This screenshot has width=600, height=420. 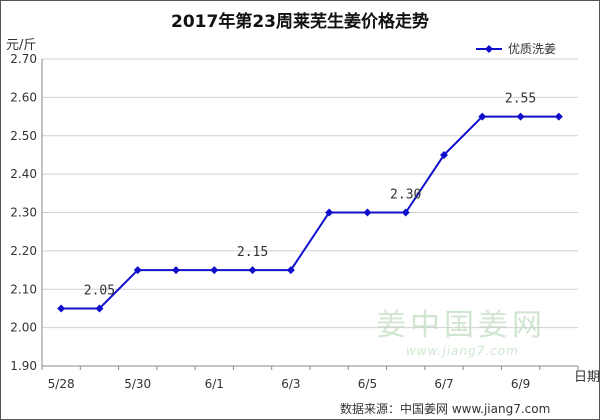 What do you see at coordinates (23, 59) in the screenshot?
I see `y-tick-label: 2.70` at bounding box center [23, 59].